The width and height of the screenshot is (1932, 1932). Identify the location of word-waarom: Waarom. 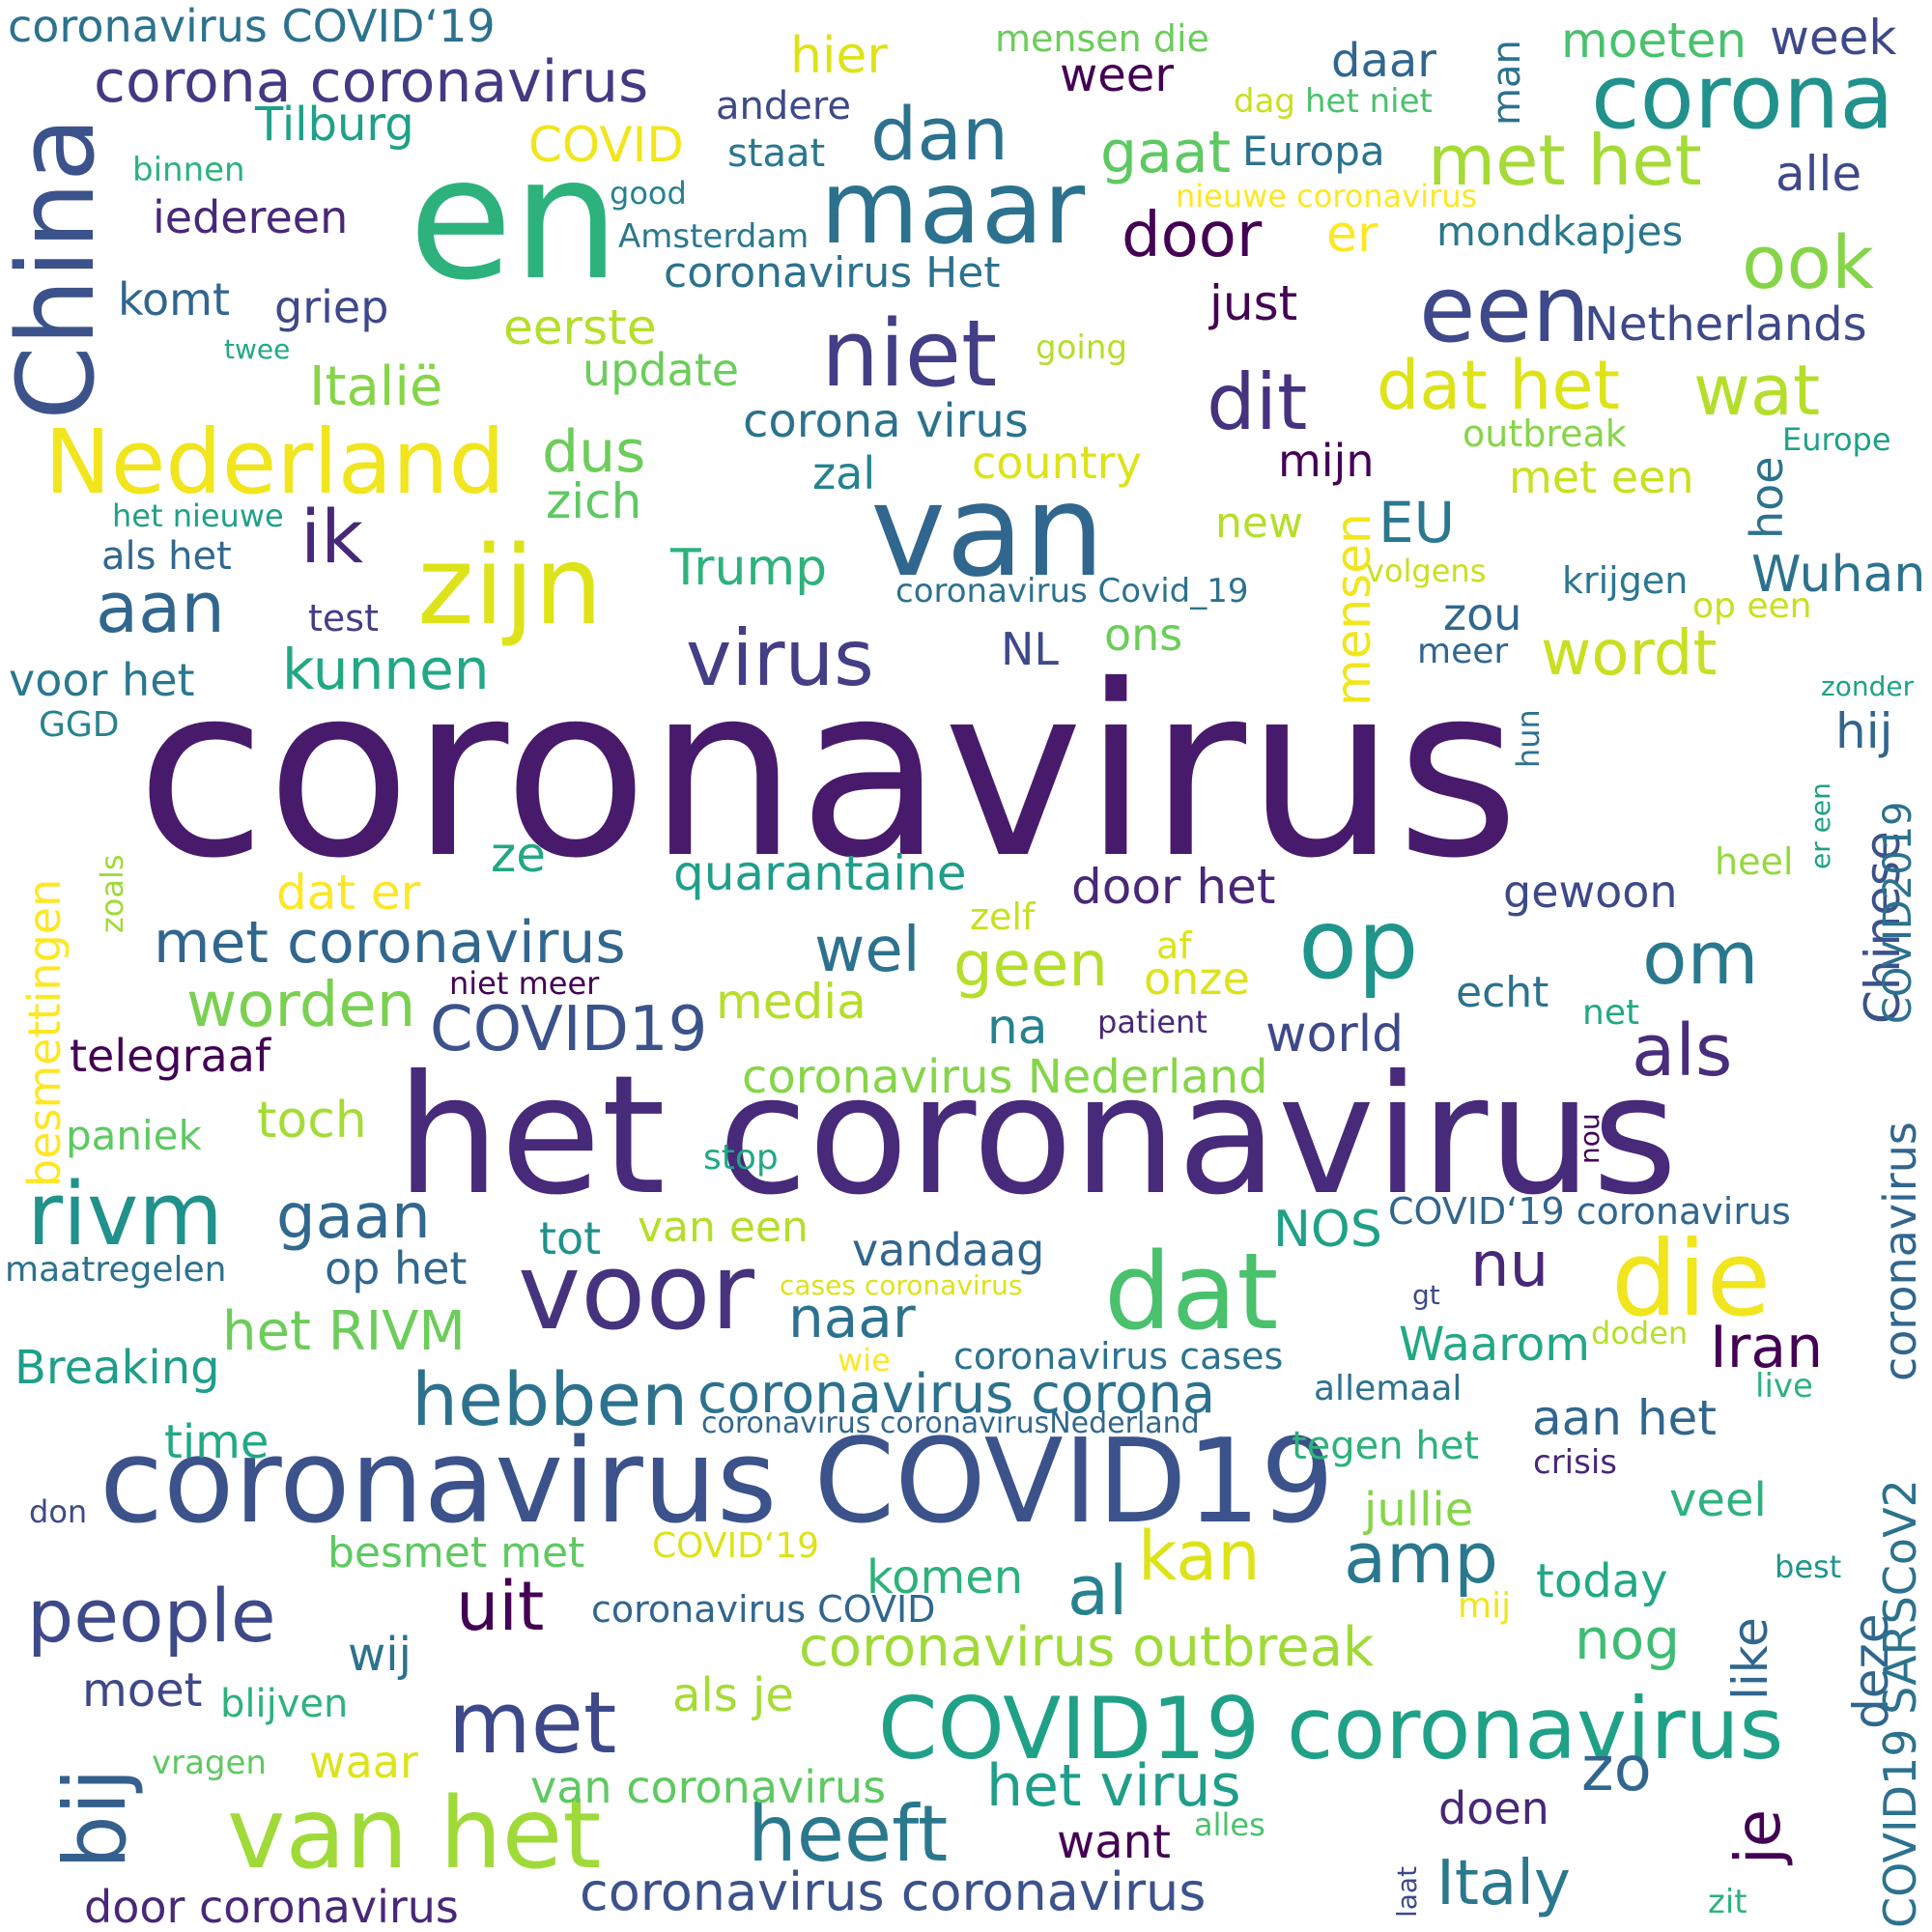
(1495, 1344).